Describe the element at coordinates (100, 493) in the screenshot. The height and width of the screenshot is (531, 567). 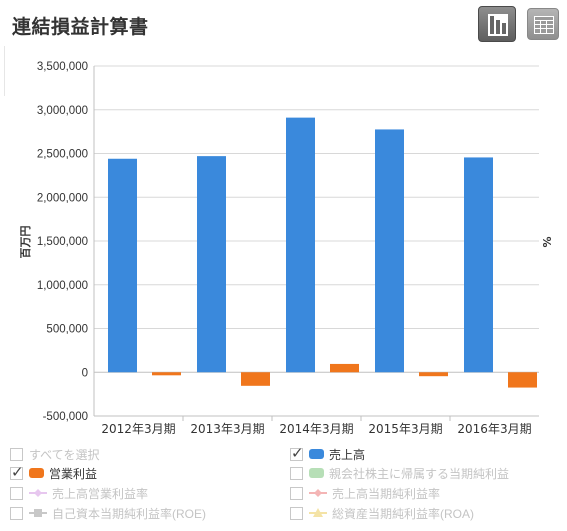
I see `legend-label: 売上高営業利益率` at that location.